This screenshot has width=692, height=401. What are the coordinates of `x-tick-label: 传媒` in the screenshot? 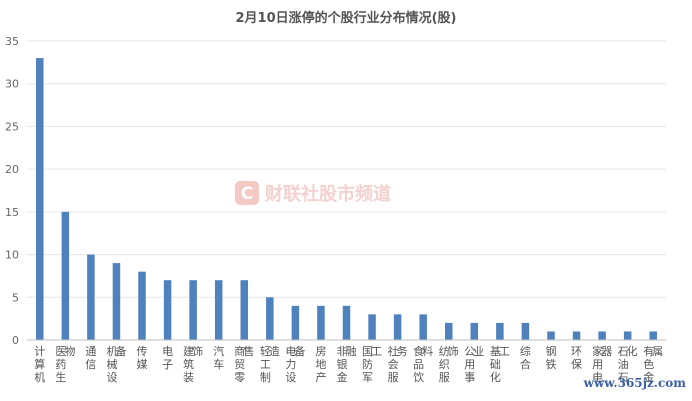 It's located at (142, 358).